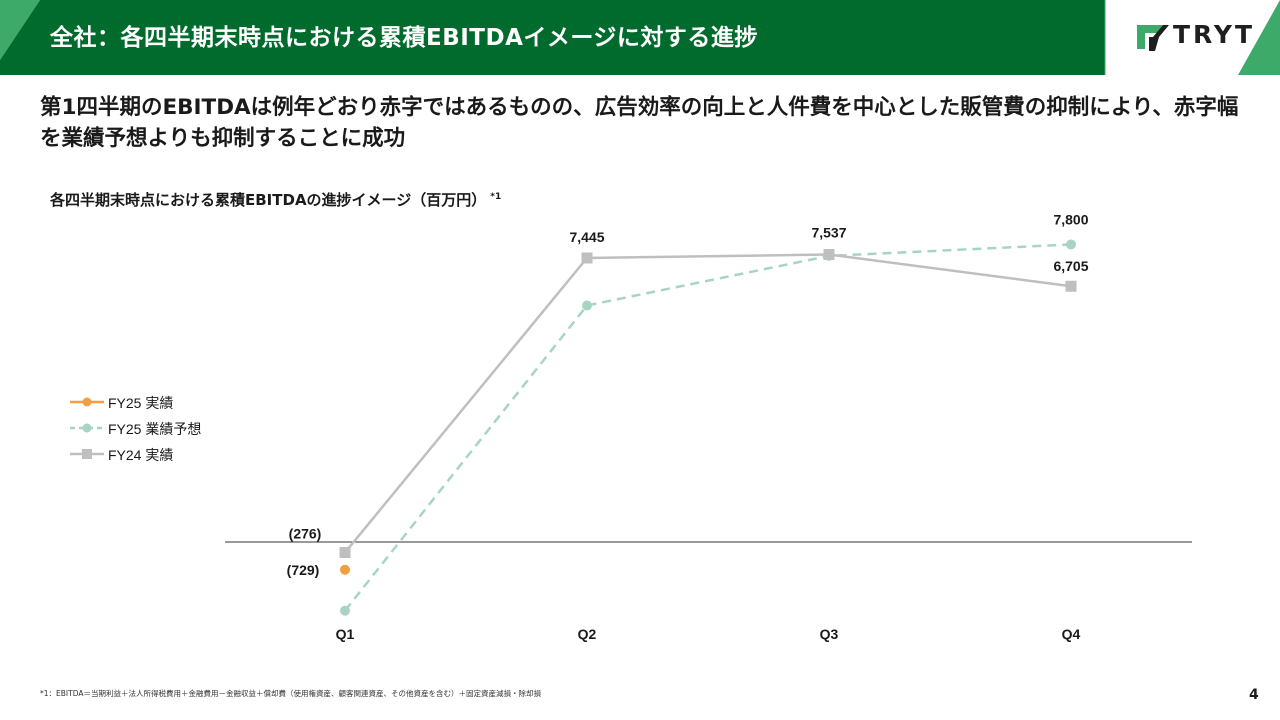 The height and width of the screenshot is (720, 1280). Describe the element at coordinates (496, 197) in the screenshot. I see `chart-title-footnote-ref: *1` at that location.